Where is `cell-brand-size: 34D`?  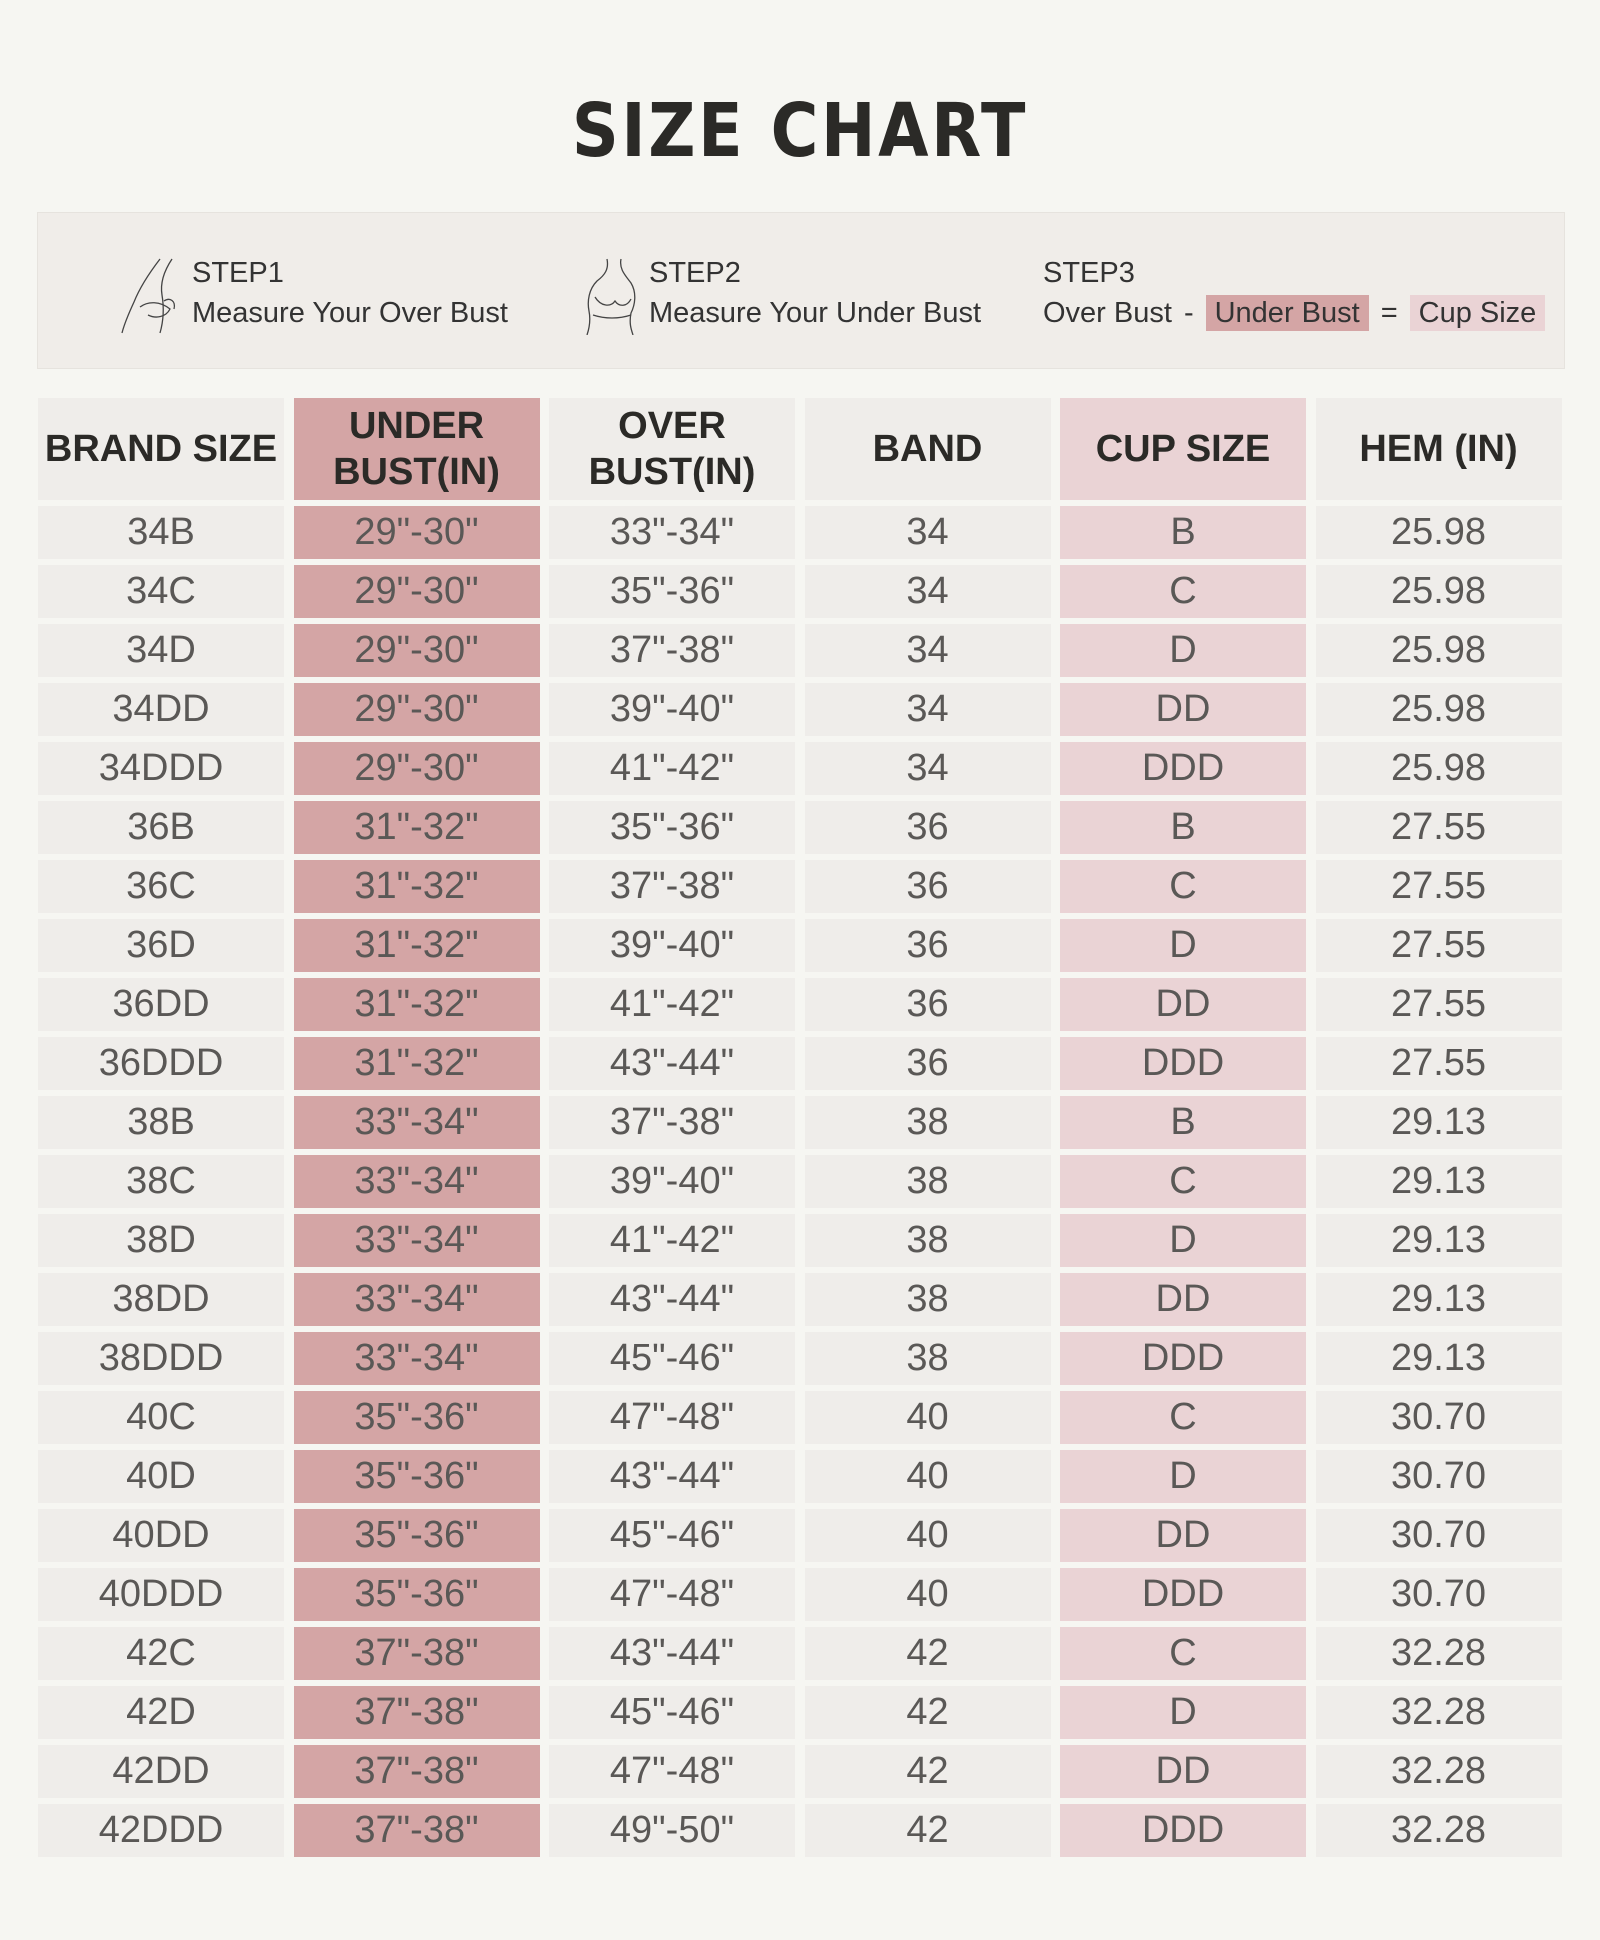
cell-brand-size: 34D is located at coordinates (161, 650).